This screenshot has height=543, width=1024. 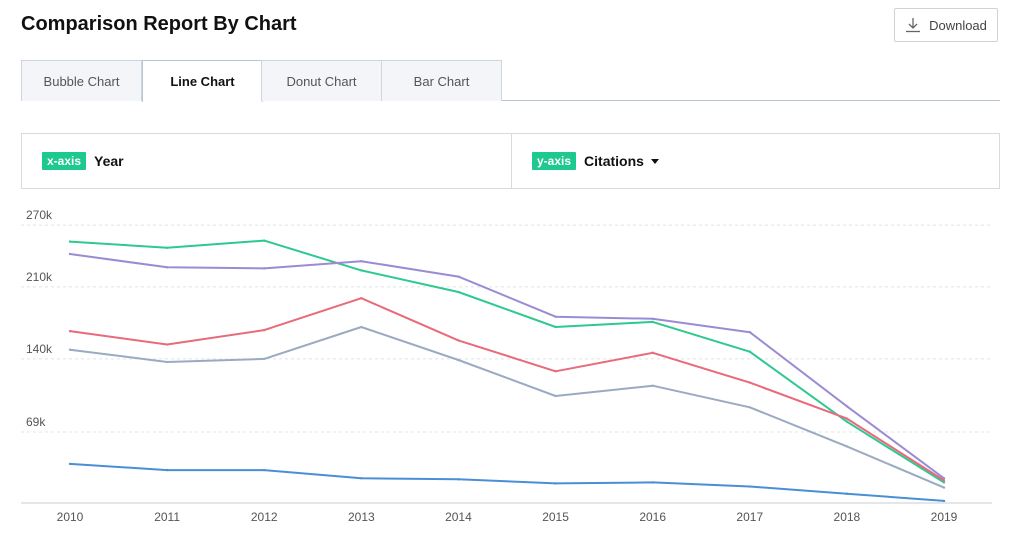 What do you see at coordinates (202, 81) in the screenshot?
I see `tab-line-chart: Line Chart` at bounding box center [202, 81].